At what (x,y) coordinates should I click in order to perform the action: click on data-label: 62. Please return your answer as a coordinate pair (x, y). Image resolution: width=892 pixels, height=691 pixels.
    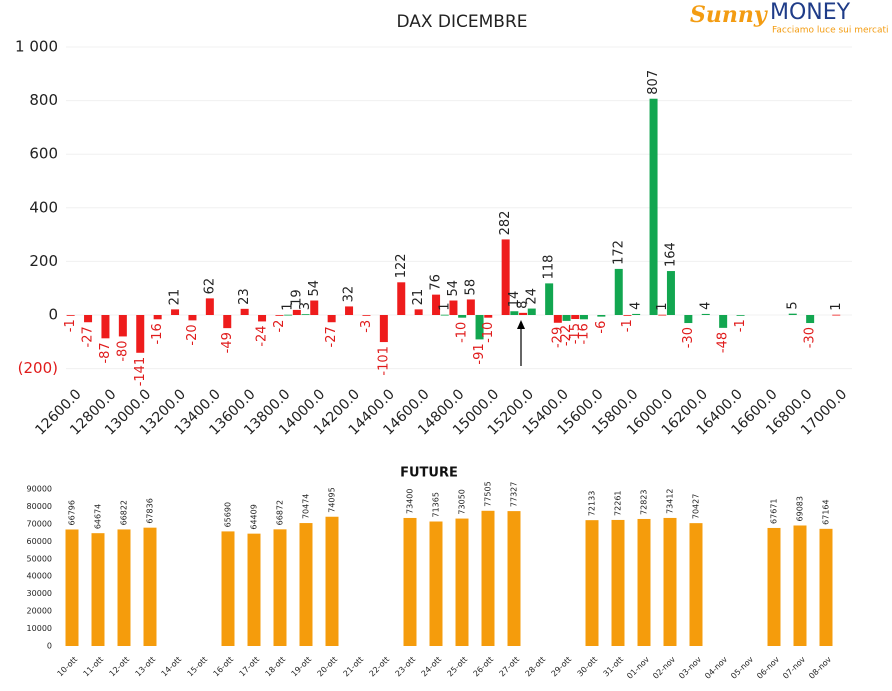
    Looking at the image, I should click on (209, 286).